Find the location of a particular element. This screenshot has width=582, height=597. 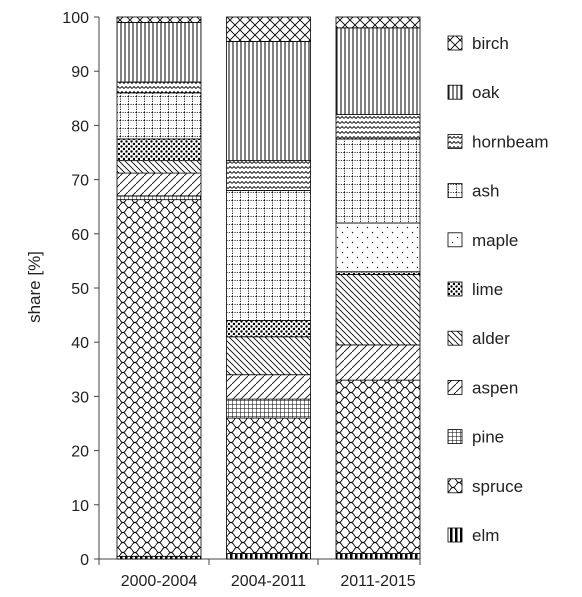

x-tick-label: 2011-2015 is located at coordinates (377, 581).